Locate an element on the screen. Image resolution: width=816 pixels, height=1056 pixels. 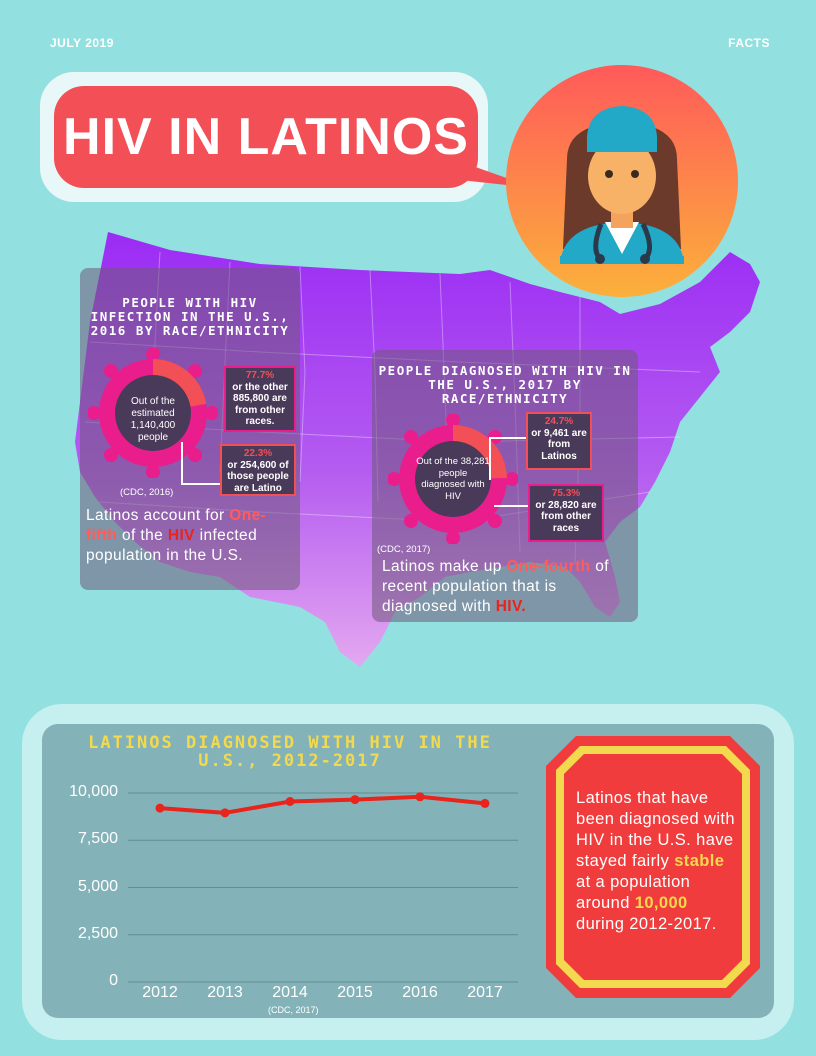
x-tick-label: 2015 is located at coordinates (355, 992).